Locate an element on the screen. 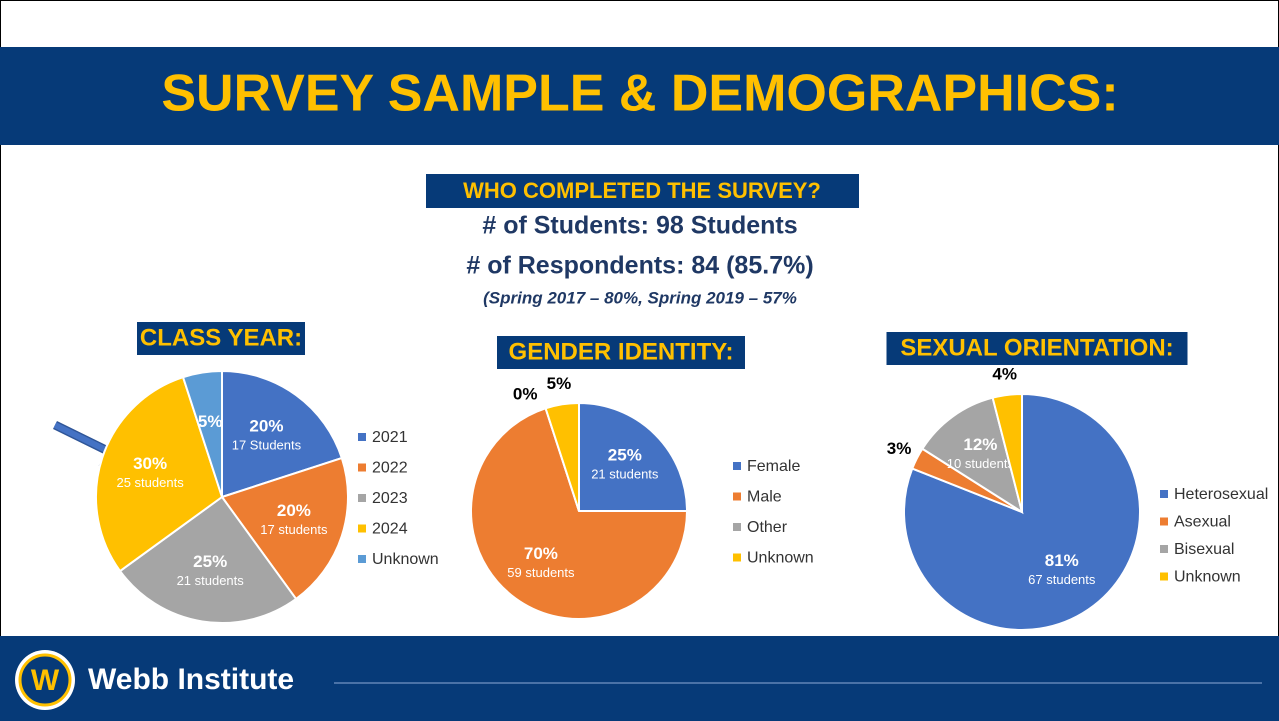 The image size is (1279, 721). legend-label: Heterosexual is located at coordinates (1221, 494).